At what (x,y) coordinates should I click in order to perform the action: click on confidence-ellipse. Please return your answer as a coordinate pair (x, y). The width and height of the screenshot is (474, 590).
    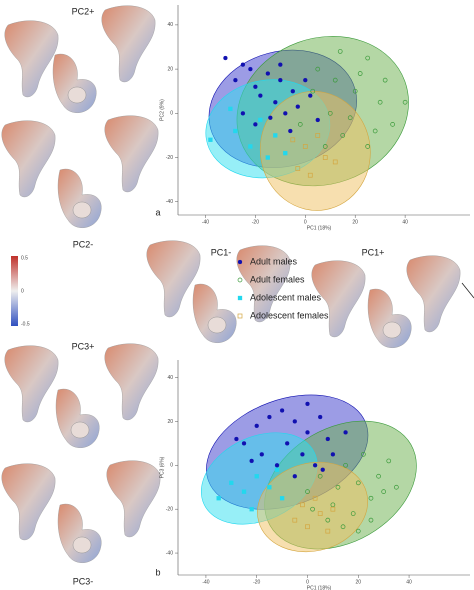
    Looking at the image, I should click on (315, 151).